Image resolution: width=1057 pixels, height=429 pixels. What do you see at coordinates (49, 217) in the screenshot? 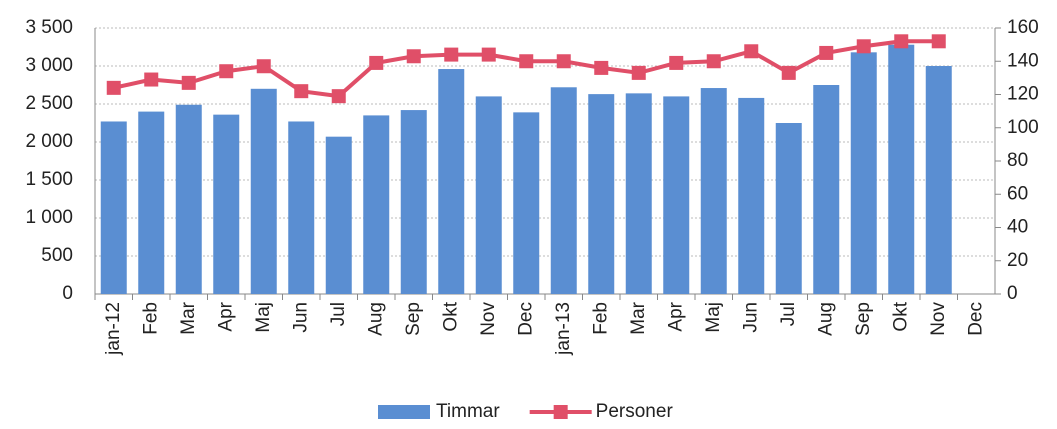
I see `y-tick-label: 1 000` at bounding box center [49, 217].